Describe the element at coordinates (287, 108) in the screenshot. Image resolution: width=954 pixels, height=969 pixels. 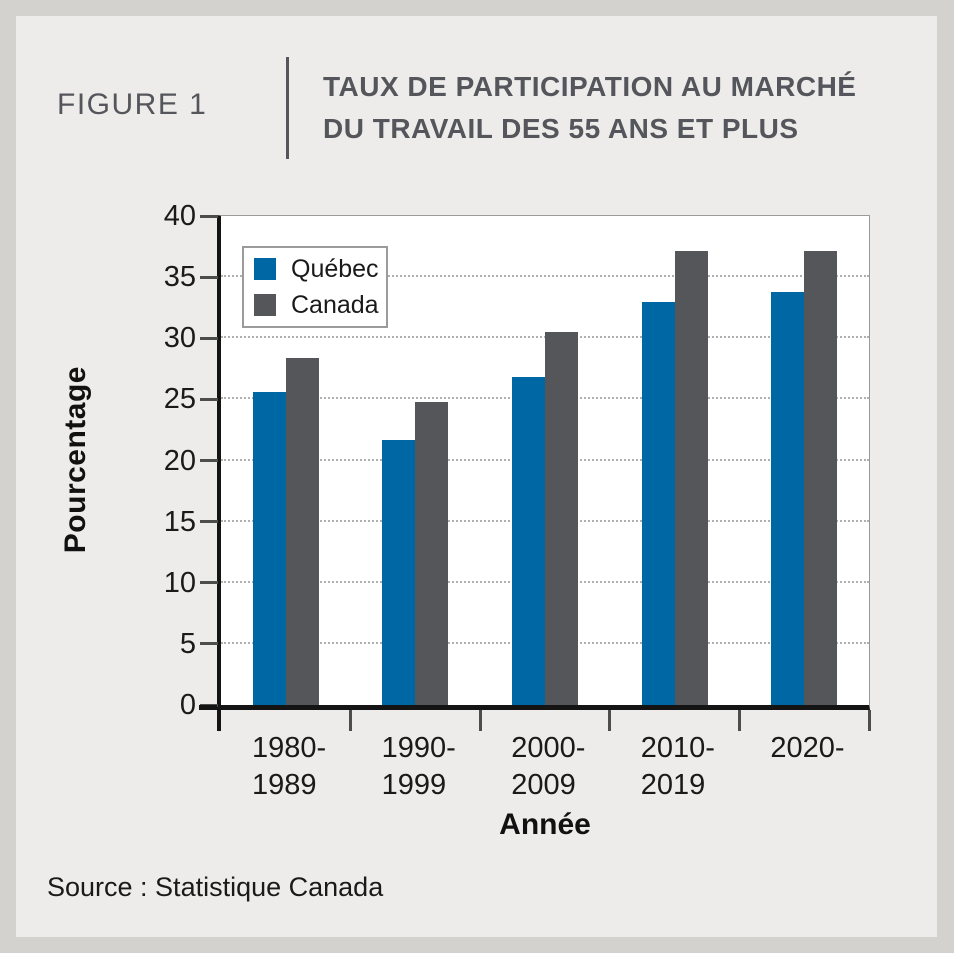
I see `header-divider` at that location.